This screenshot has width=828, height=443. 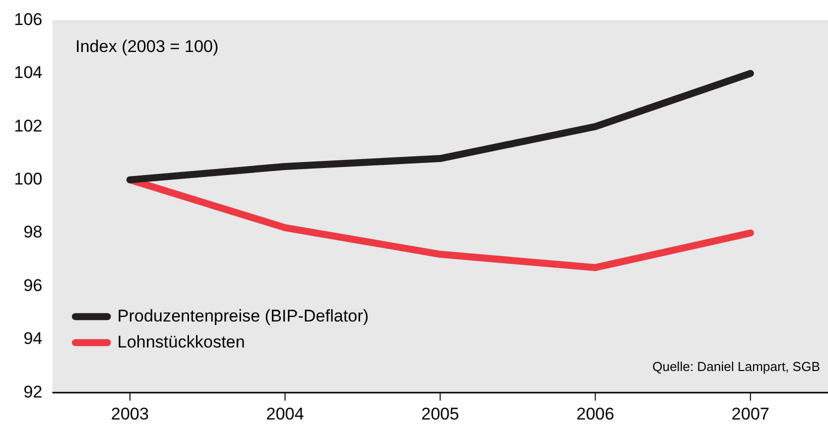 I want to click on x-tick-label: 2007, so click(x=751, y=414).